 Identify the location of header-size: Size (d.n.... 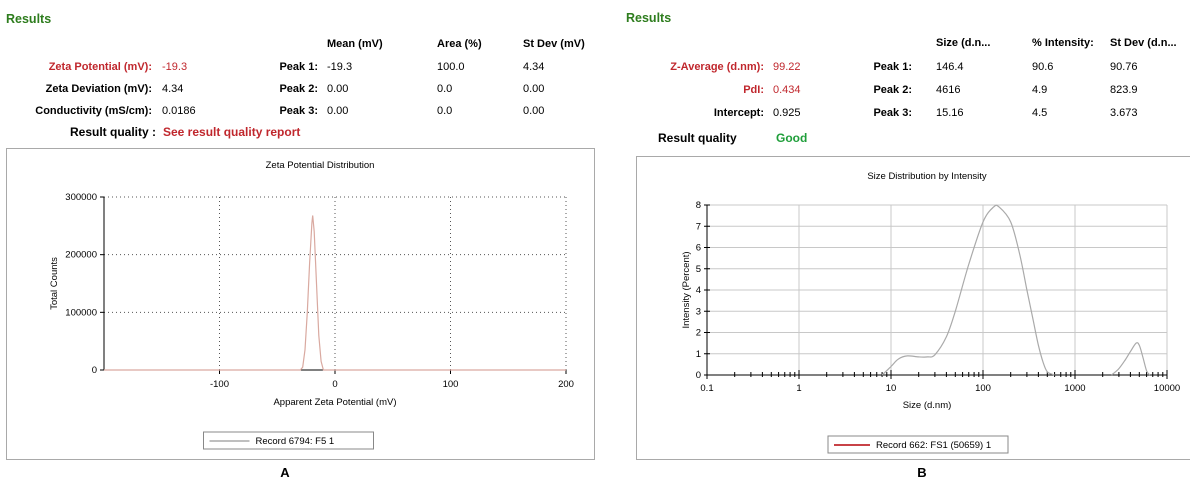
(963, 43).